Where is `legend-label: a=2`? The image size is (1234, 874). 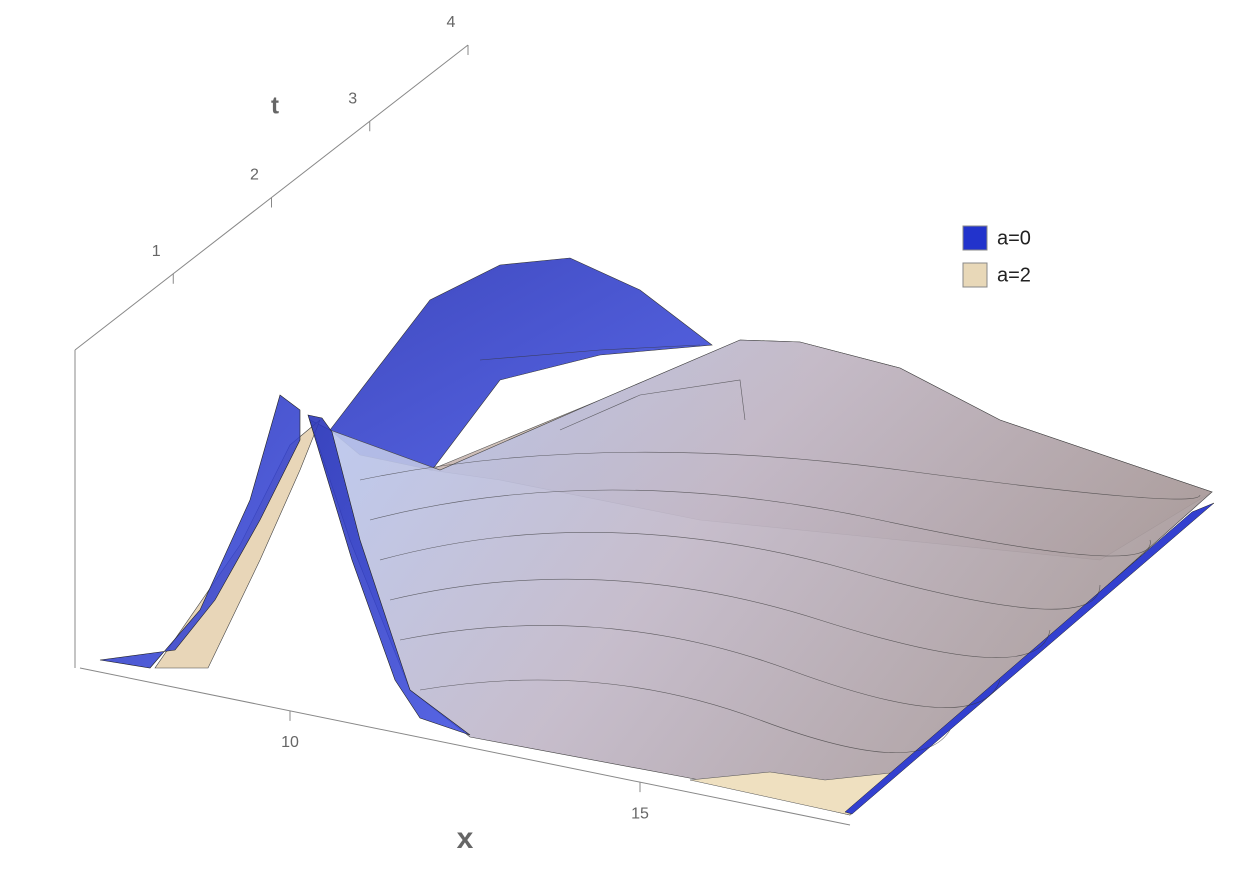 legend-label: a=2 is located at coordinates (1014, 275).